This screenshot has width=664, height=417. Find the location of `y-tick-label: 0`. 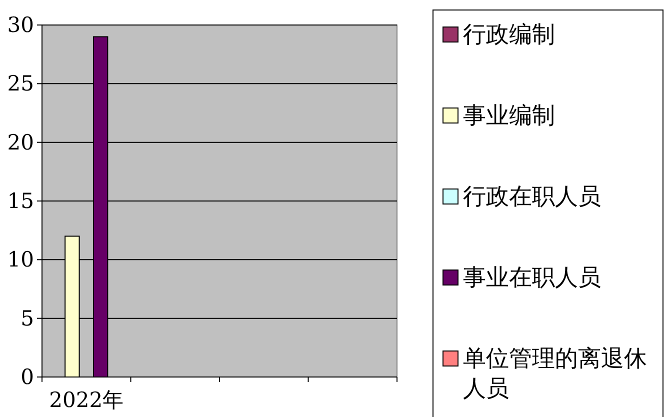

y-tick-label: 0 is located at coordinates (27, 377).